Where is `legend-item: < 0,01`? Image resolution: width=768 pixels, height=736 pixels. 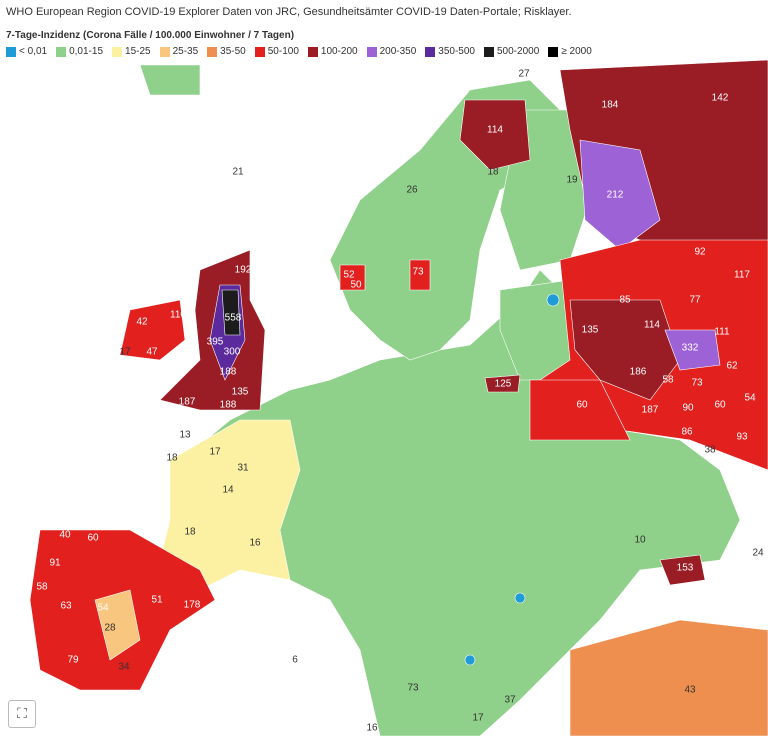
legend-item: < 0,01 is located at coordinates (26, 51).